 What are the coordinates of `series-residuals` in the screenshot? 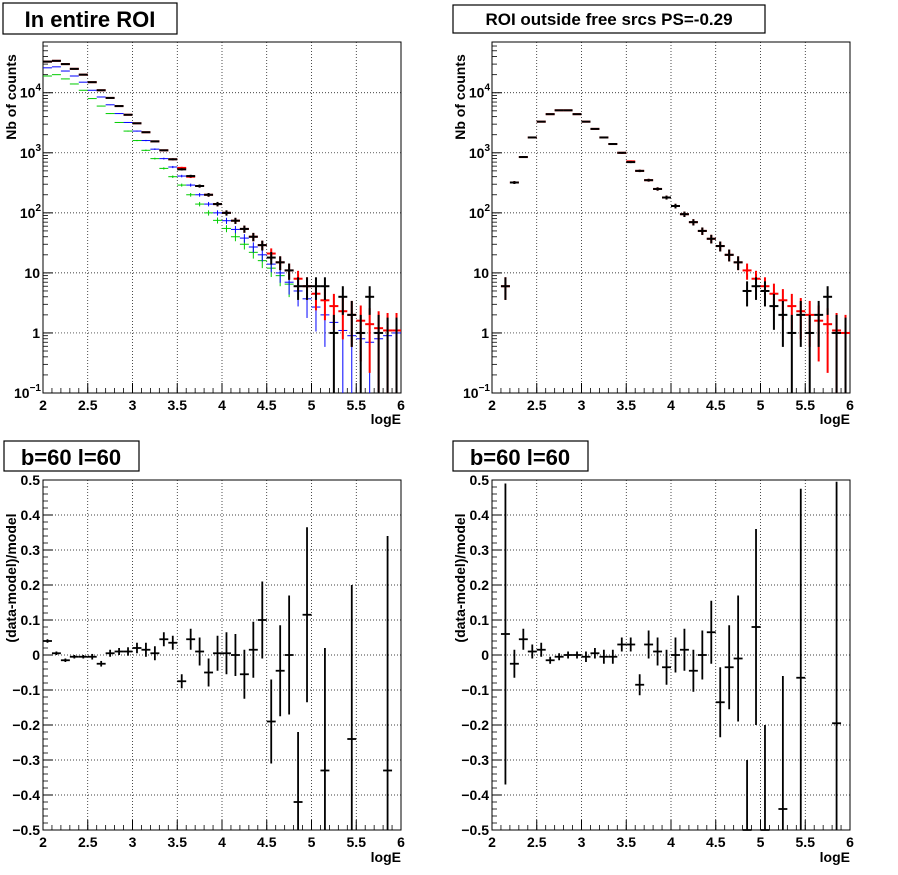 It's located at (218, 678).